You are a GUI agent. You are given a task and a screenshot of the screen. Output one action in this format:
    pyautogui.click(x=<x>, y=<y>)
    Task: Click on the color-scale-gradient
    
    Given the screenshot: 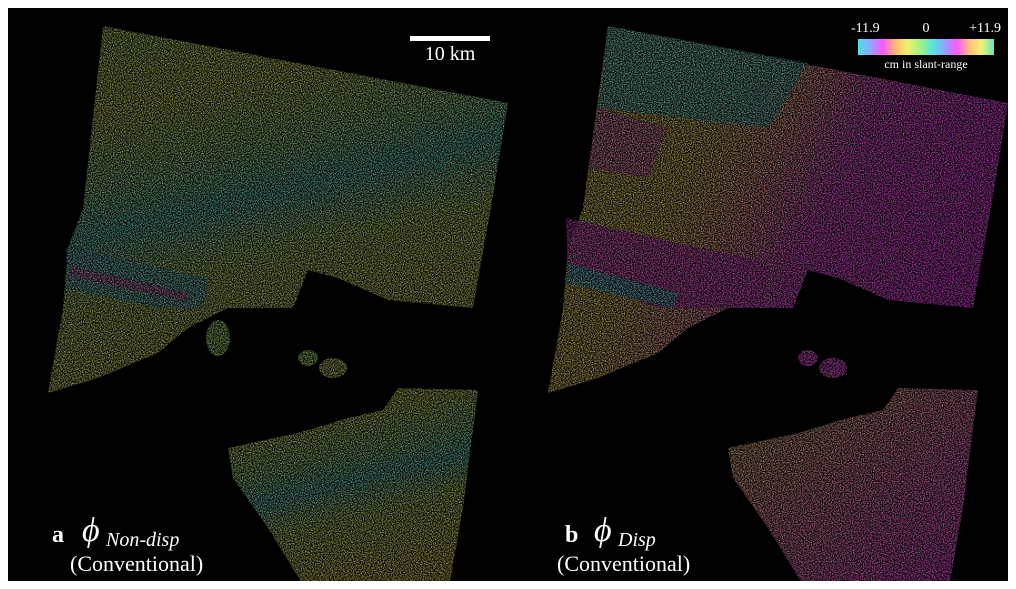 What is the action you would take?
    pyautogui.click(x=926, y=47)
    